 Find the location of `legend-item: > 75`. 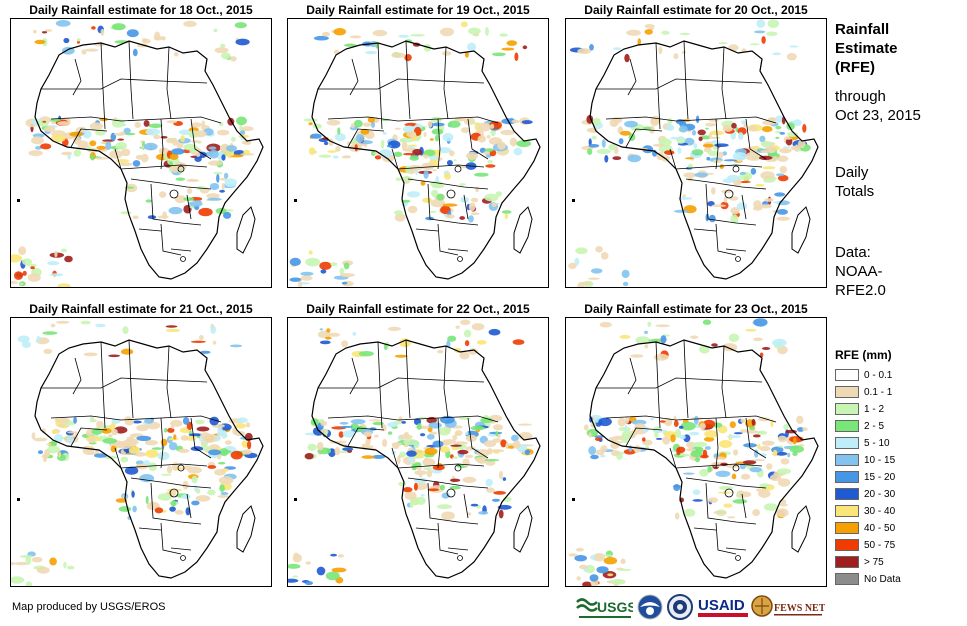

legend-item: > 75 is located at coordinates (890, 562).